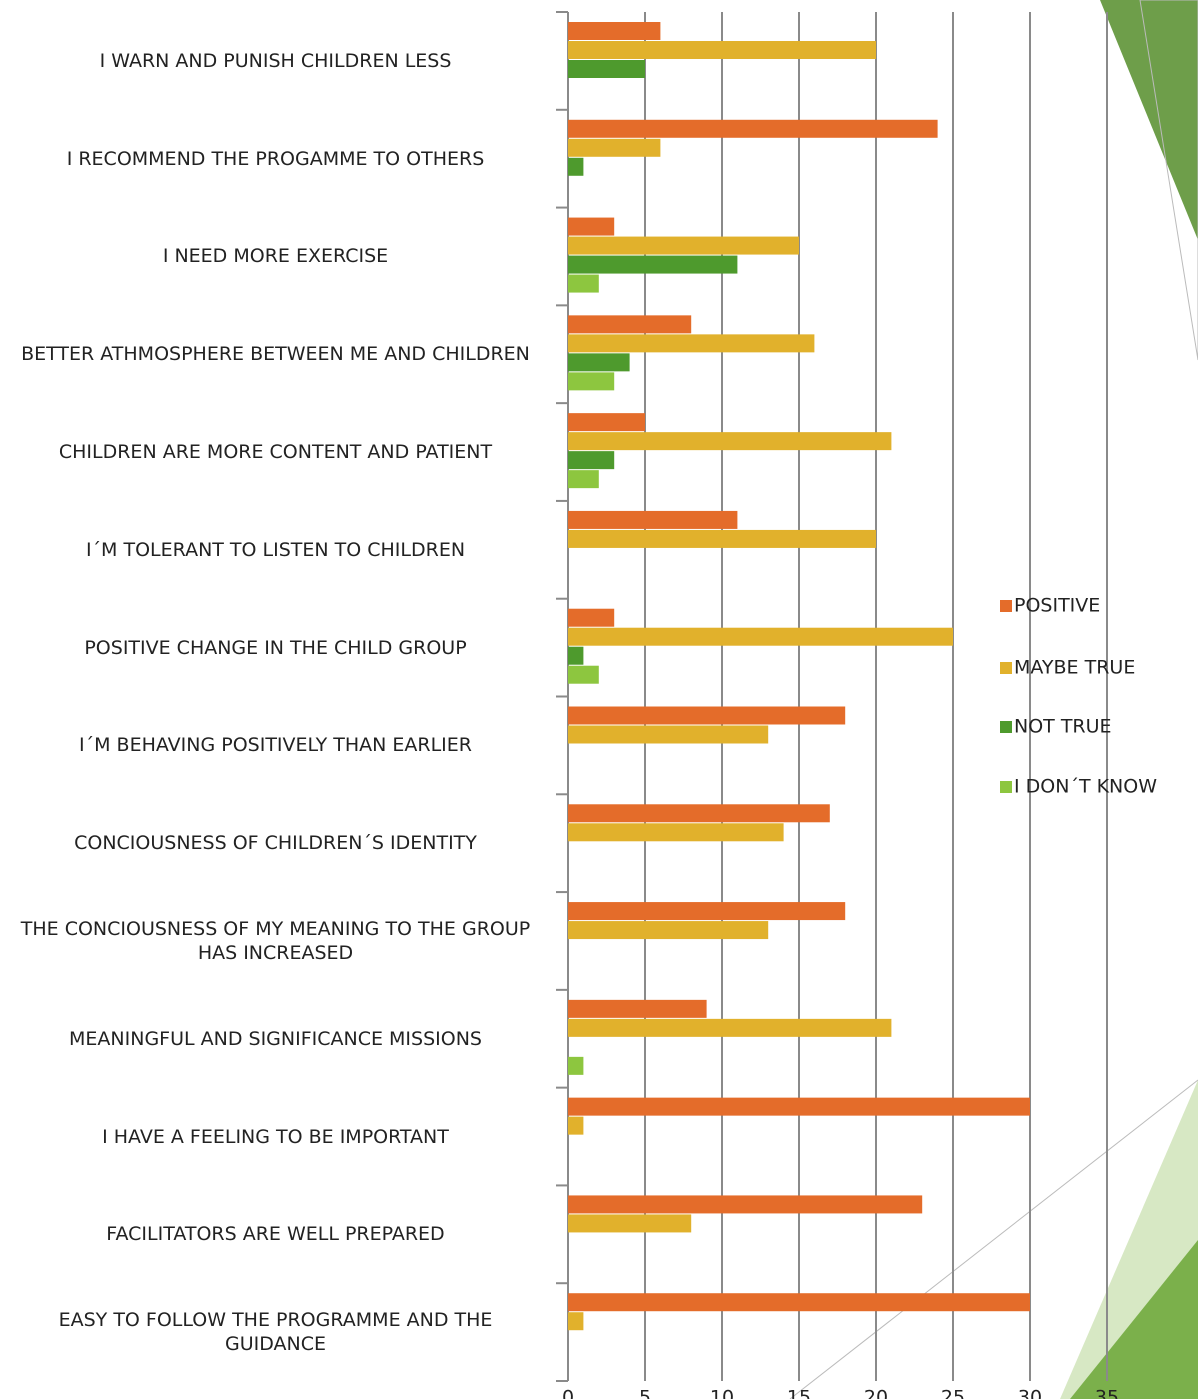 The image size is (1198, 1399). Describe the element at coordinates (1107, 1393) in the screenshot. I see `x-tick-label: 35` at that location.